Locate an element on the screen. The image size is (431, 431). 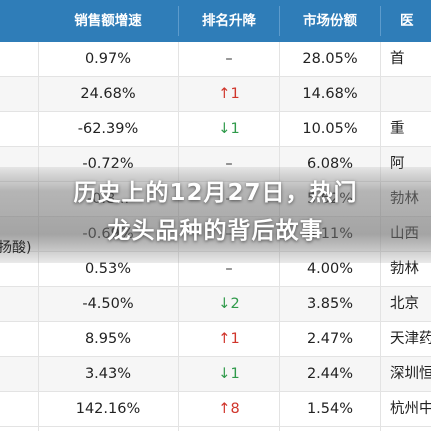
company-name-cell: 深圳恒 is located at coordinates (410, 374).